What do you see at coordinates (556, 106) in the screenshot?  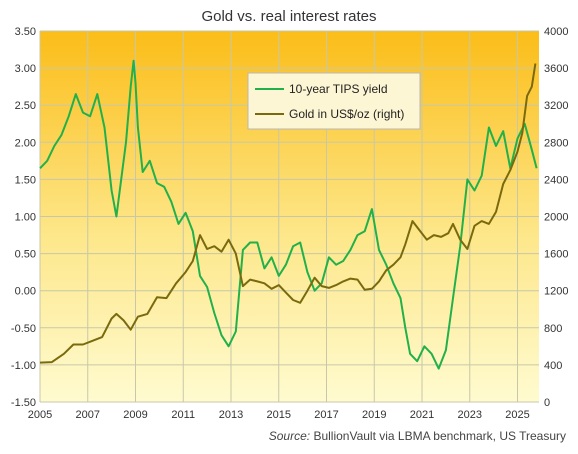 I see `y-right-tick-label: 3200` at bounding box center [556, 106].